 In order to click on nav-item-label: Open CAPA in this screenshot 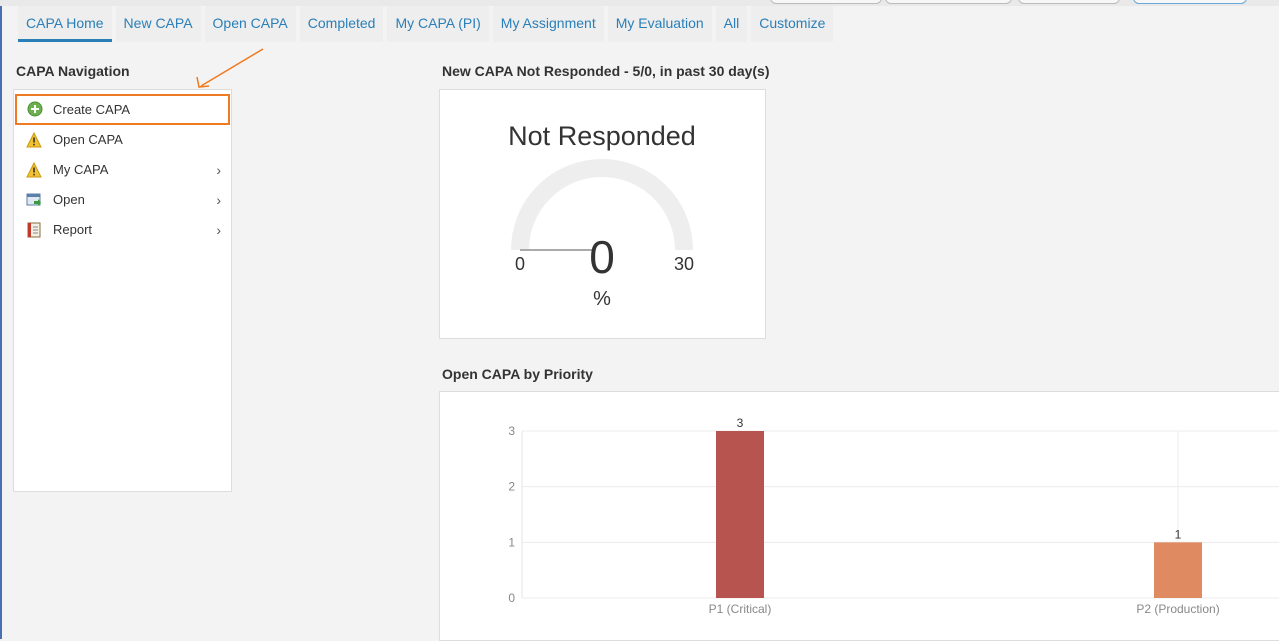, I will do `click(88, 139)`.